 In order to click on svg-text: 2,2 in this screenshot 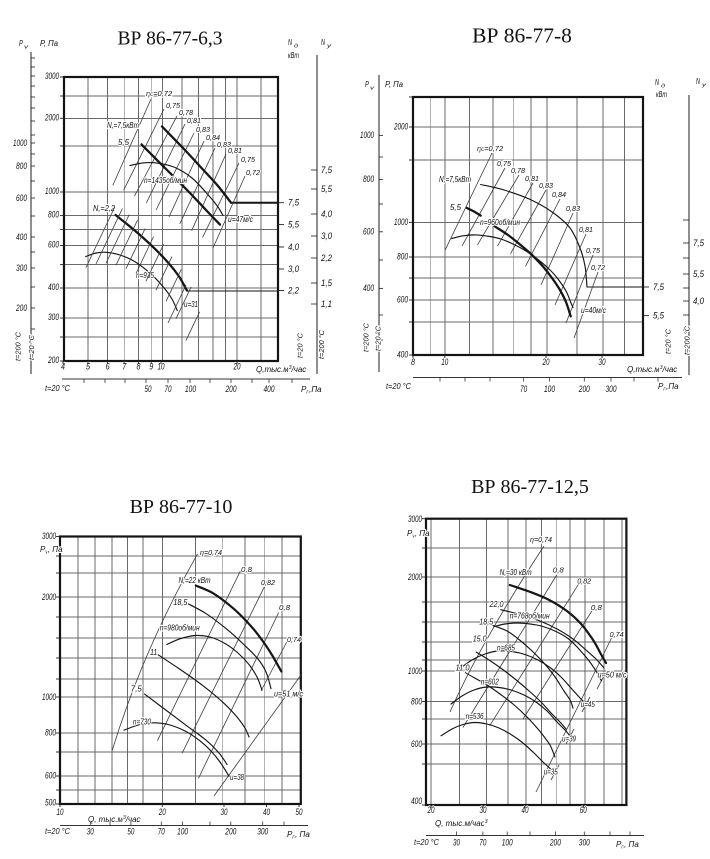, I will do `click(293, 291)`.